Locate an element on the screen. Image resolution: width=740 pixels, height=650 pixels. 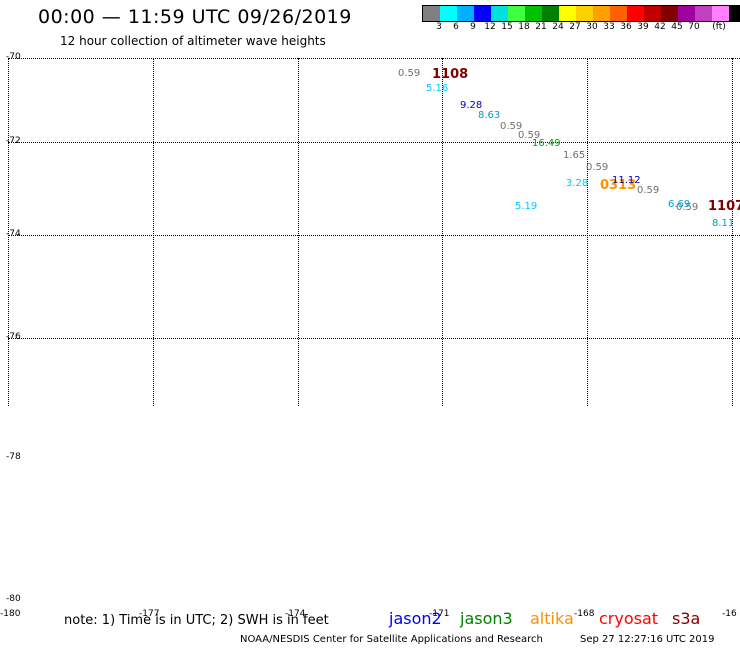
legend-tick-label: 70 is located at coordinates (694, 27).